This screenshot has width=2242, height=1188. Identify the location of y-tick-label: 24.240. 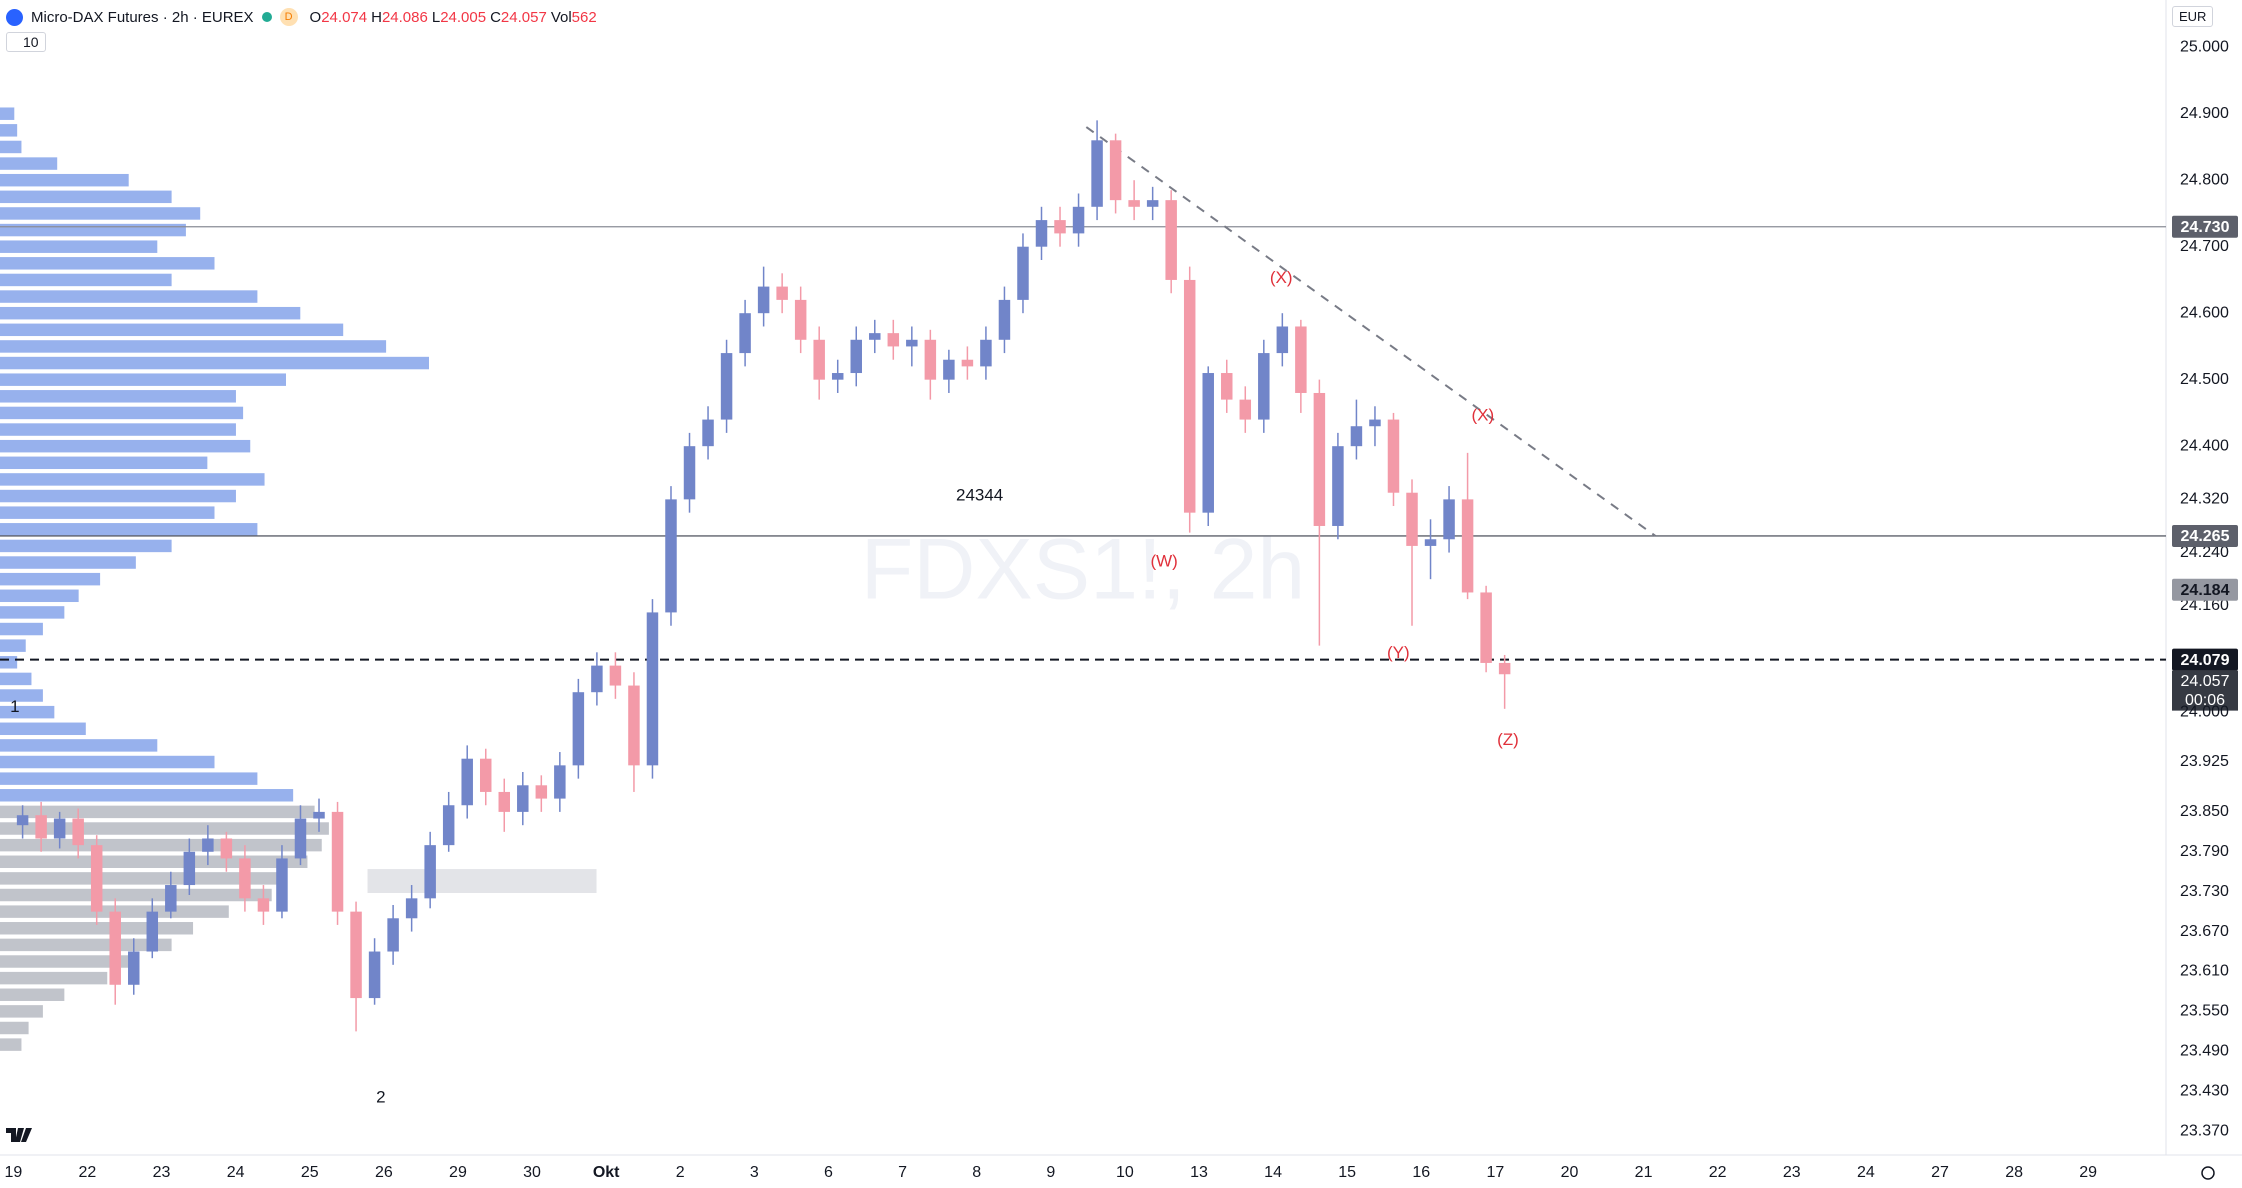
(2204, 552).